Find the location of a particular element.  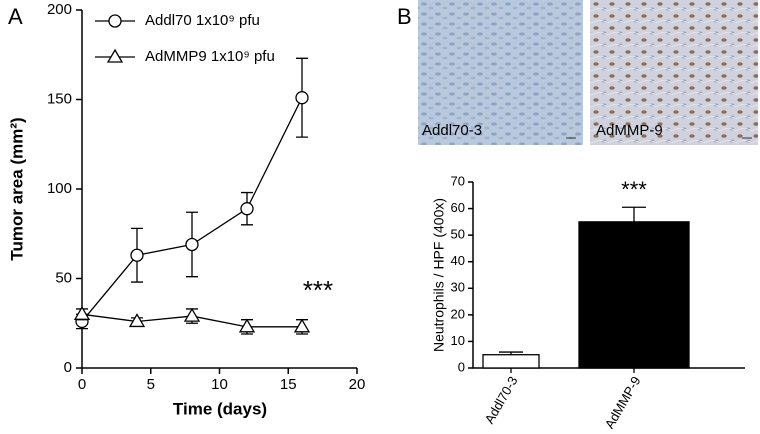

x-tick-label: Addl70-3 is located at coordinates (501, 400).